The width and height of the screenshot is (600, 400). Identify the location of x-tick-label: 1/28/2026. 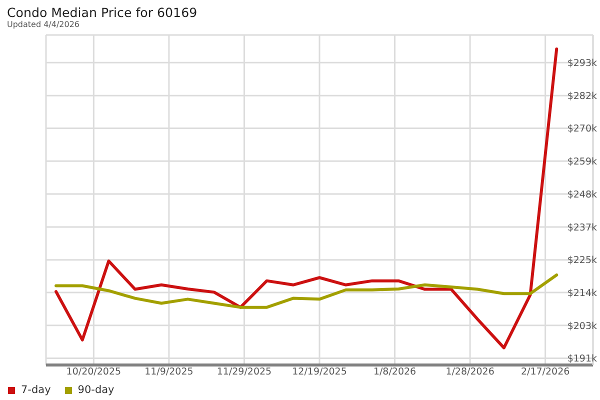
(470, 372).